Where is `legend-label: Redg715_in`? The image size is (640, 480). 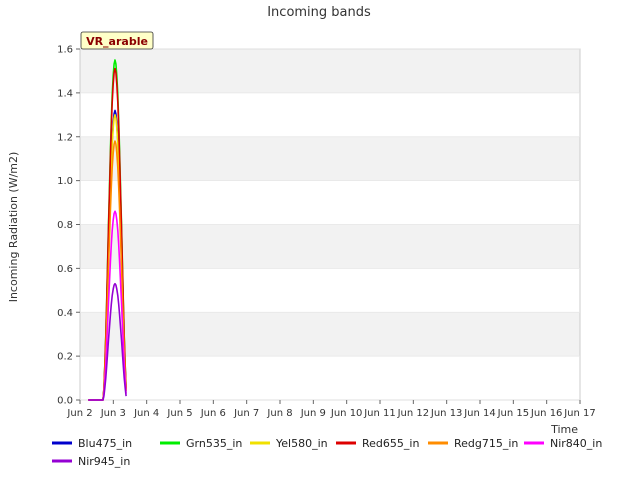
legend-label: Redg715_in is located at coordinates (486, 443).